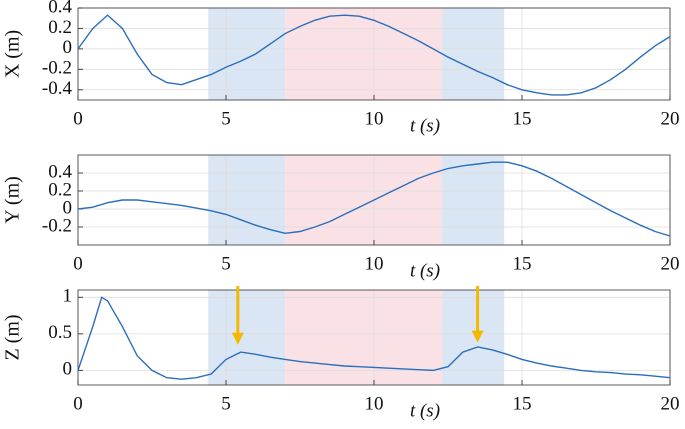 The image size is (685, 429). Describe the element at coordinates (60, 332) in the screenshot. I see `y-tick-label: 0.5` at that location.